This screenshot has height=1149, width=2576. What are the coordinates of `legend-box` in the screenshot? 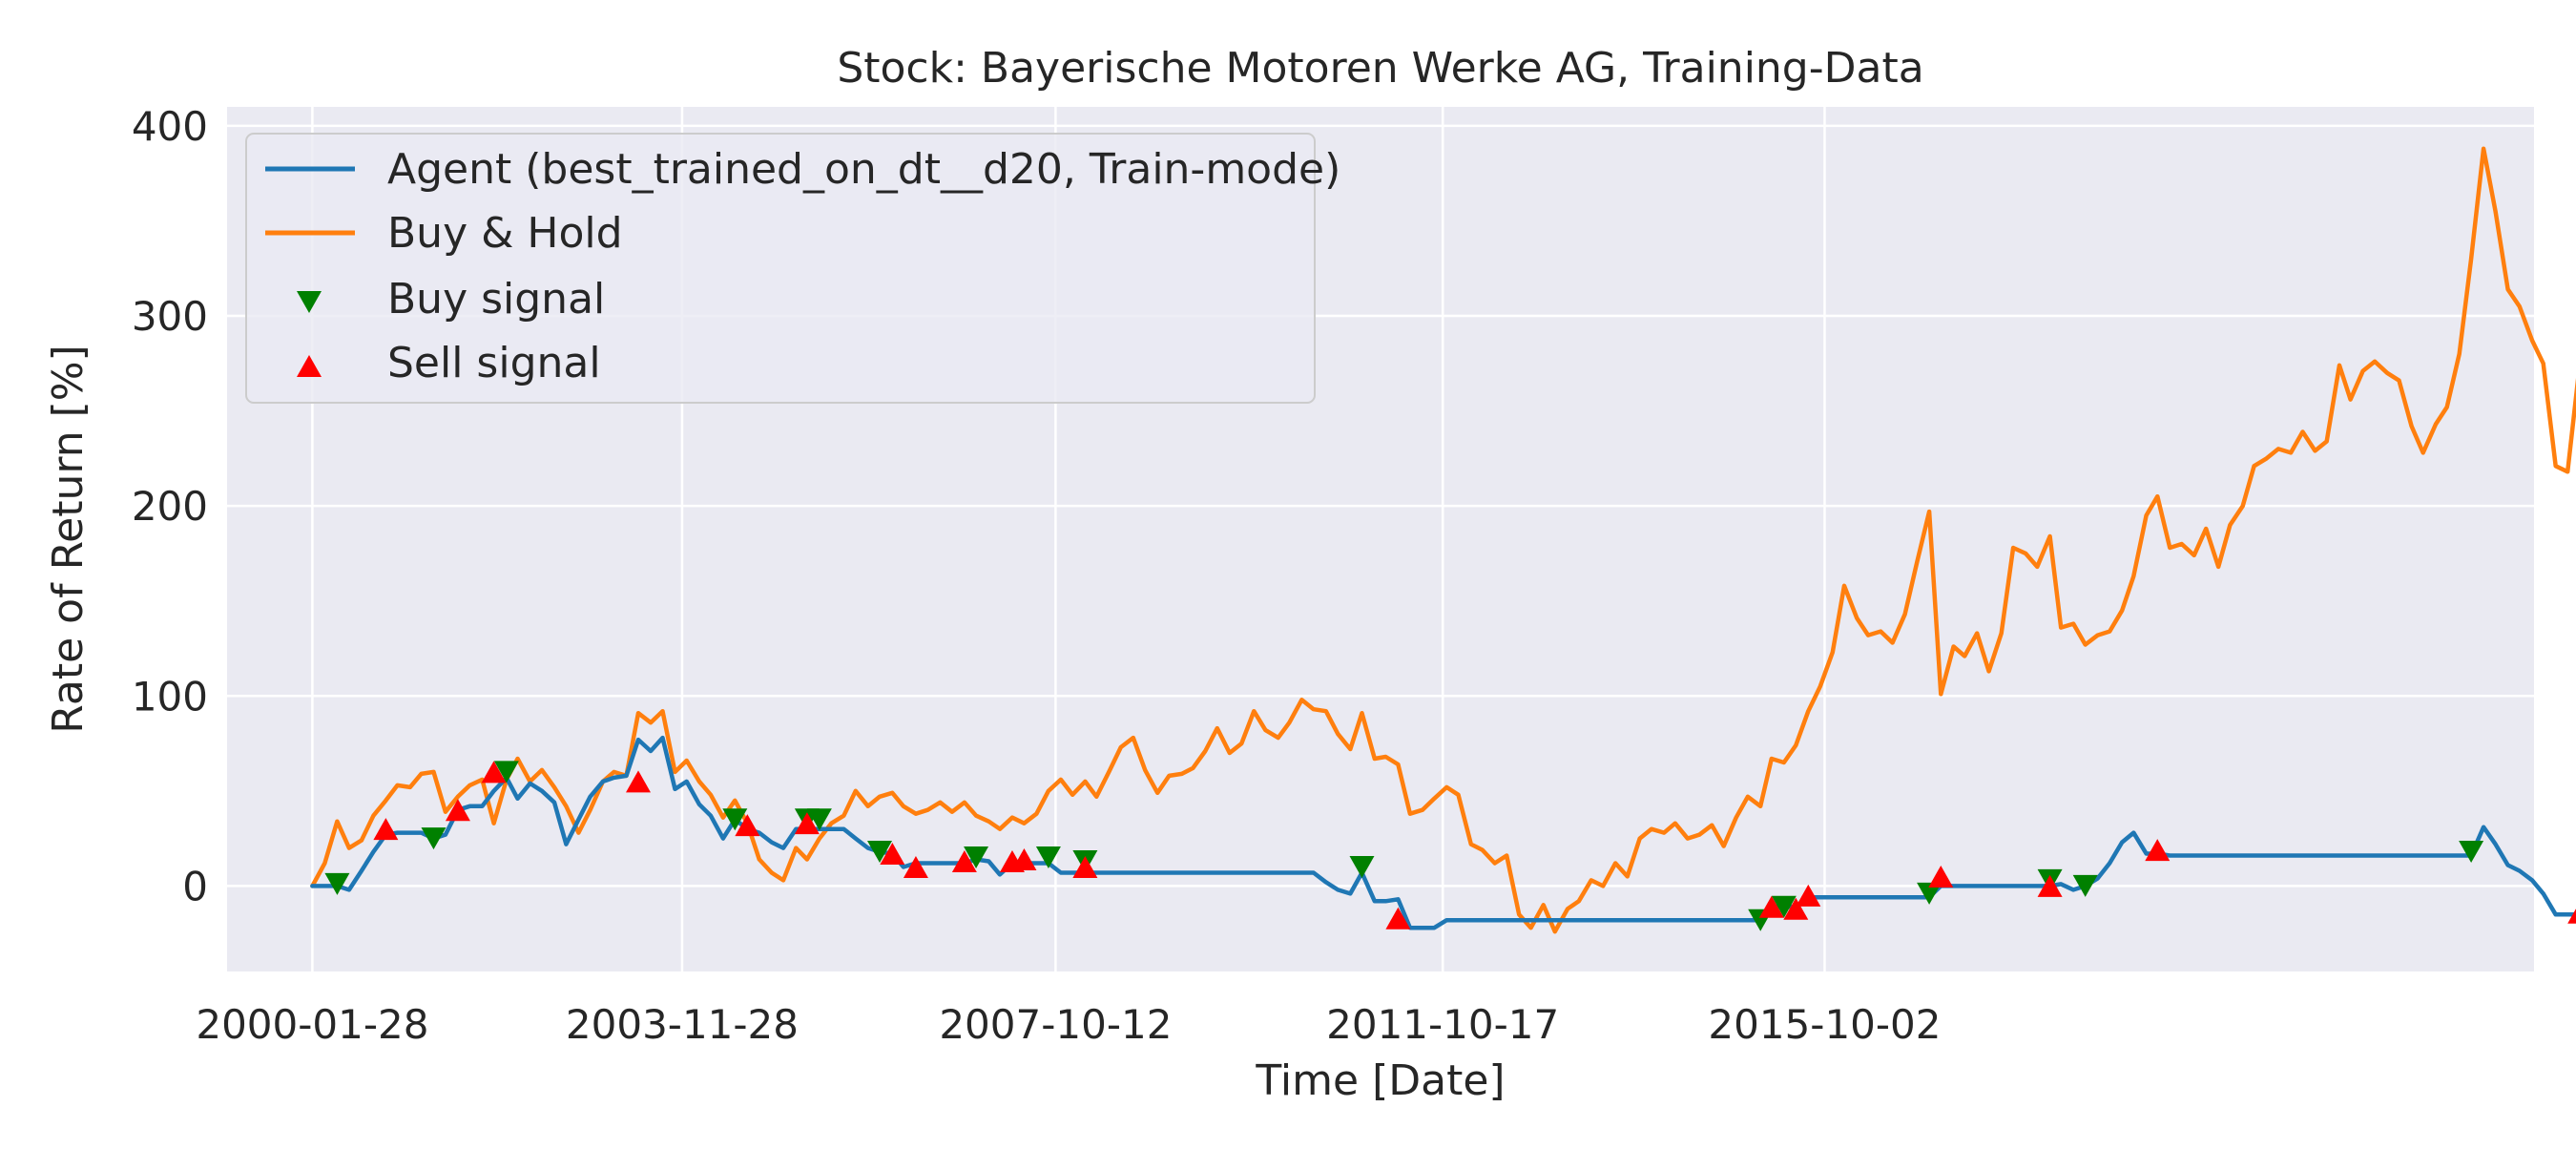 It's located at (780, 268).